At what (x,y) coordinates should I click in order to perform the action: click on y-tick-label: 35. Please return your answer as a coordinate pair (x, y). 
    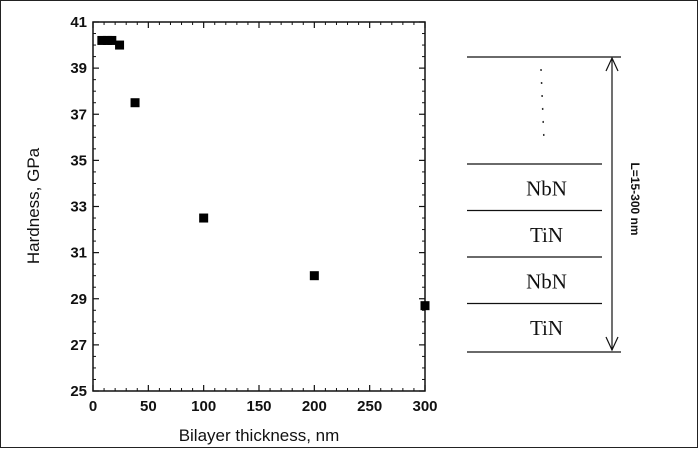
    Looking at the image, I should click on (78, 160).